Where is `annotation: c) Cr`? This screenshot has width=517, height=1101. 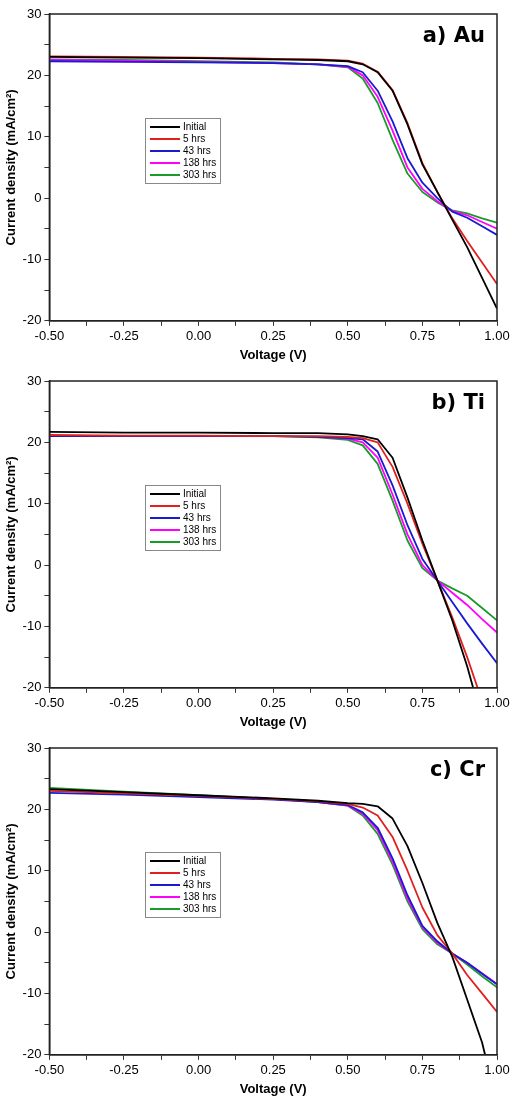
annotation: c) Cr is located at coordinates (457, 768).